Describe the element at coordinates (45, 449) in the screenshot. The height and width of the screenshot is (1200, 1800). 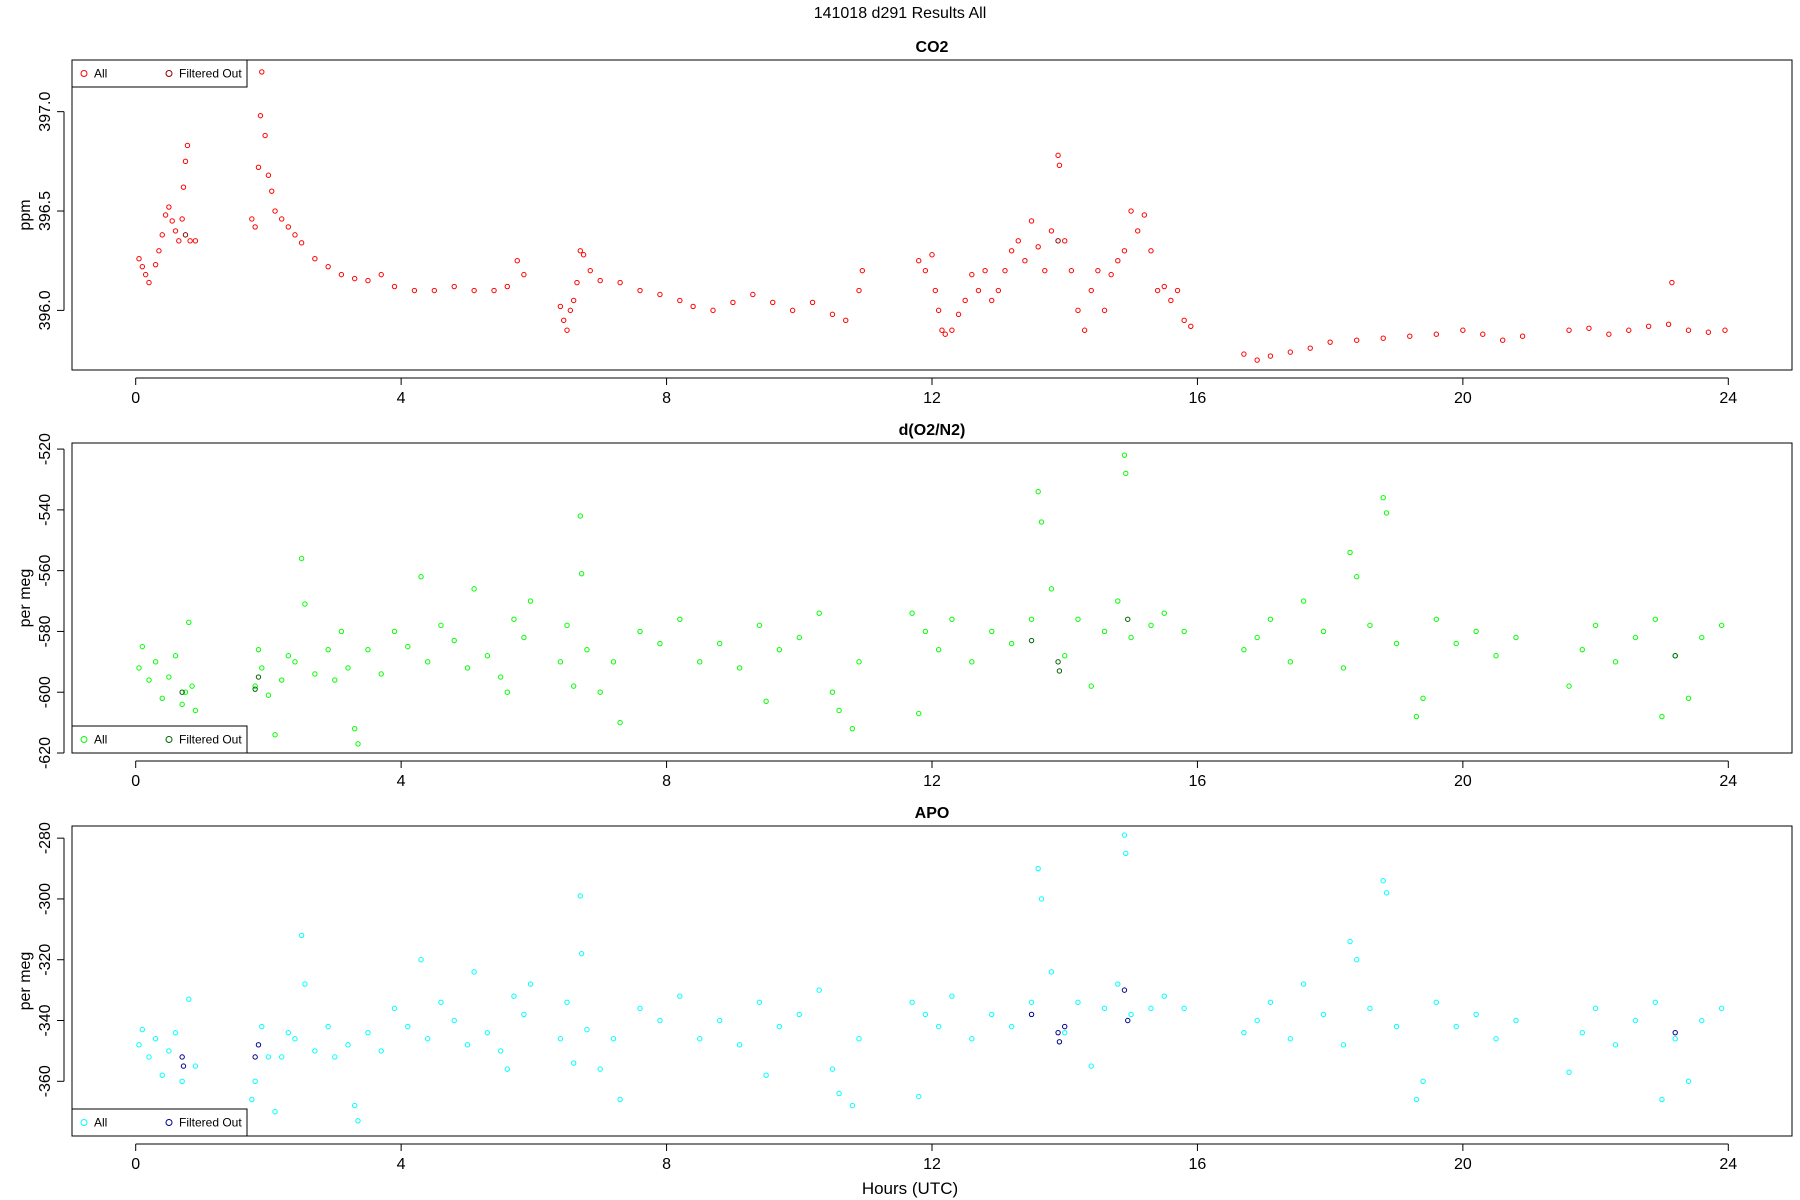
I see `o2n2-y-tick-label: -520` at that location.